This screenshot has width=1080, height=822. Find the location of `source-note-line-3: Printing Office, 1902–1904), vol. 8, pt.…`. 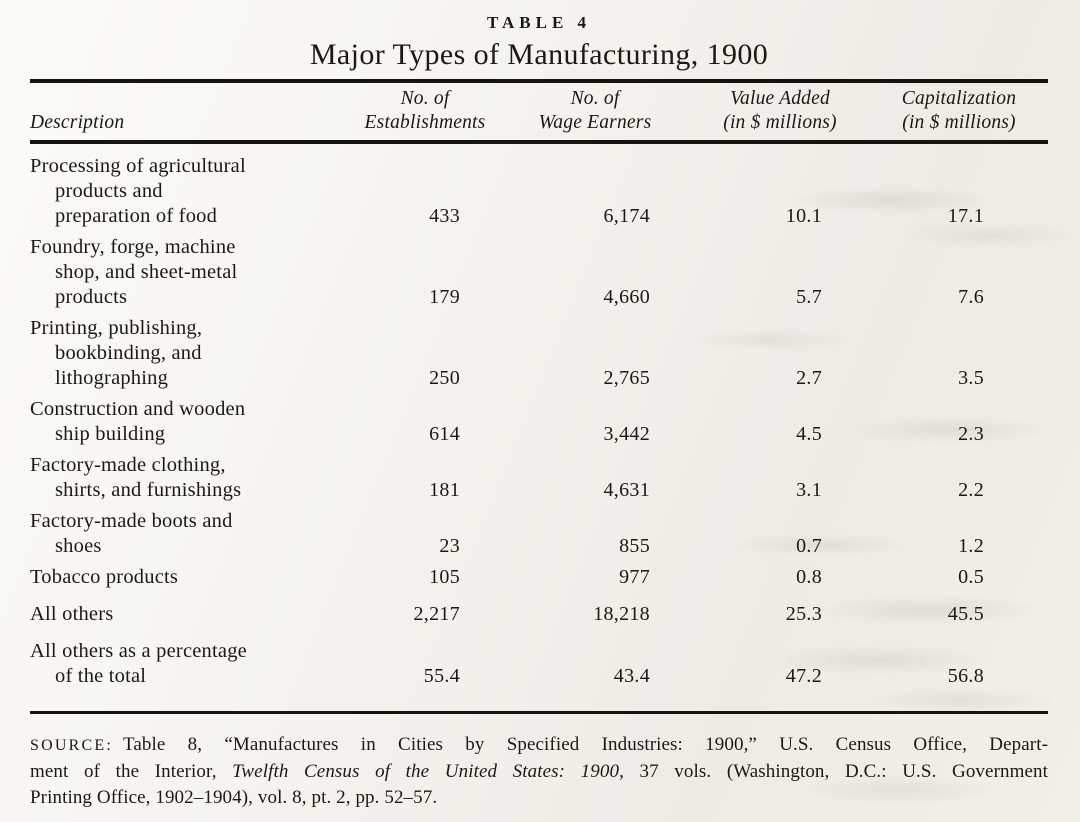

source-note-line-3: Printing Office, 1902–1904), vol. 8, pt.… is located at coordinates (539, 798).